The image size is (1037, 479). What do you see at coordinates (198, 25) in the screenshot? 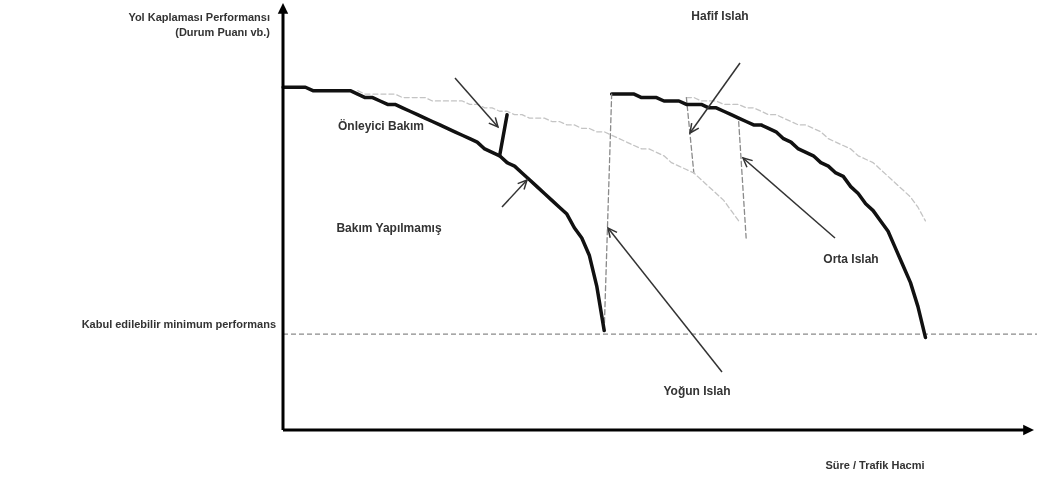
I see `y-axis-title: Yol Kaplaması Performansı (Durum Puanı vb.)` at bounding box center [198, 25].